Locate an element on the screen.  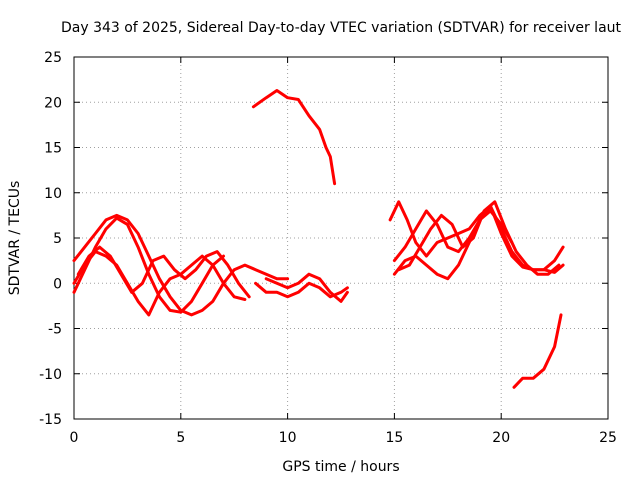
series-line-pass-d is located at coordinates (163, 272).